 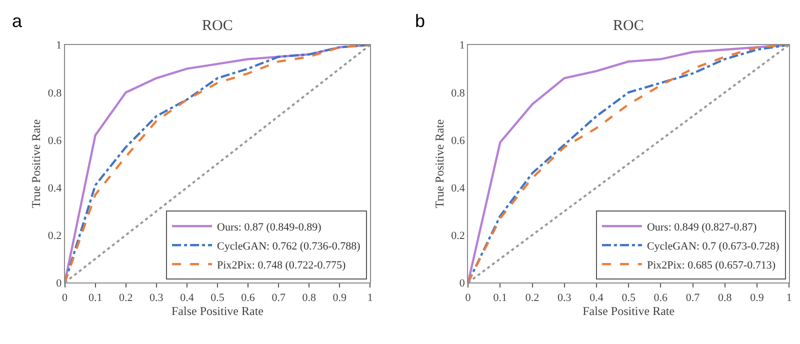 What do you see at coordinates (281, 265) in the screenshot?
I see `legend-label: Pix2Pix: 0.748 (0.722-0.775)` at bounding box center [281, 265].